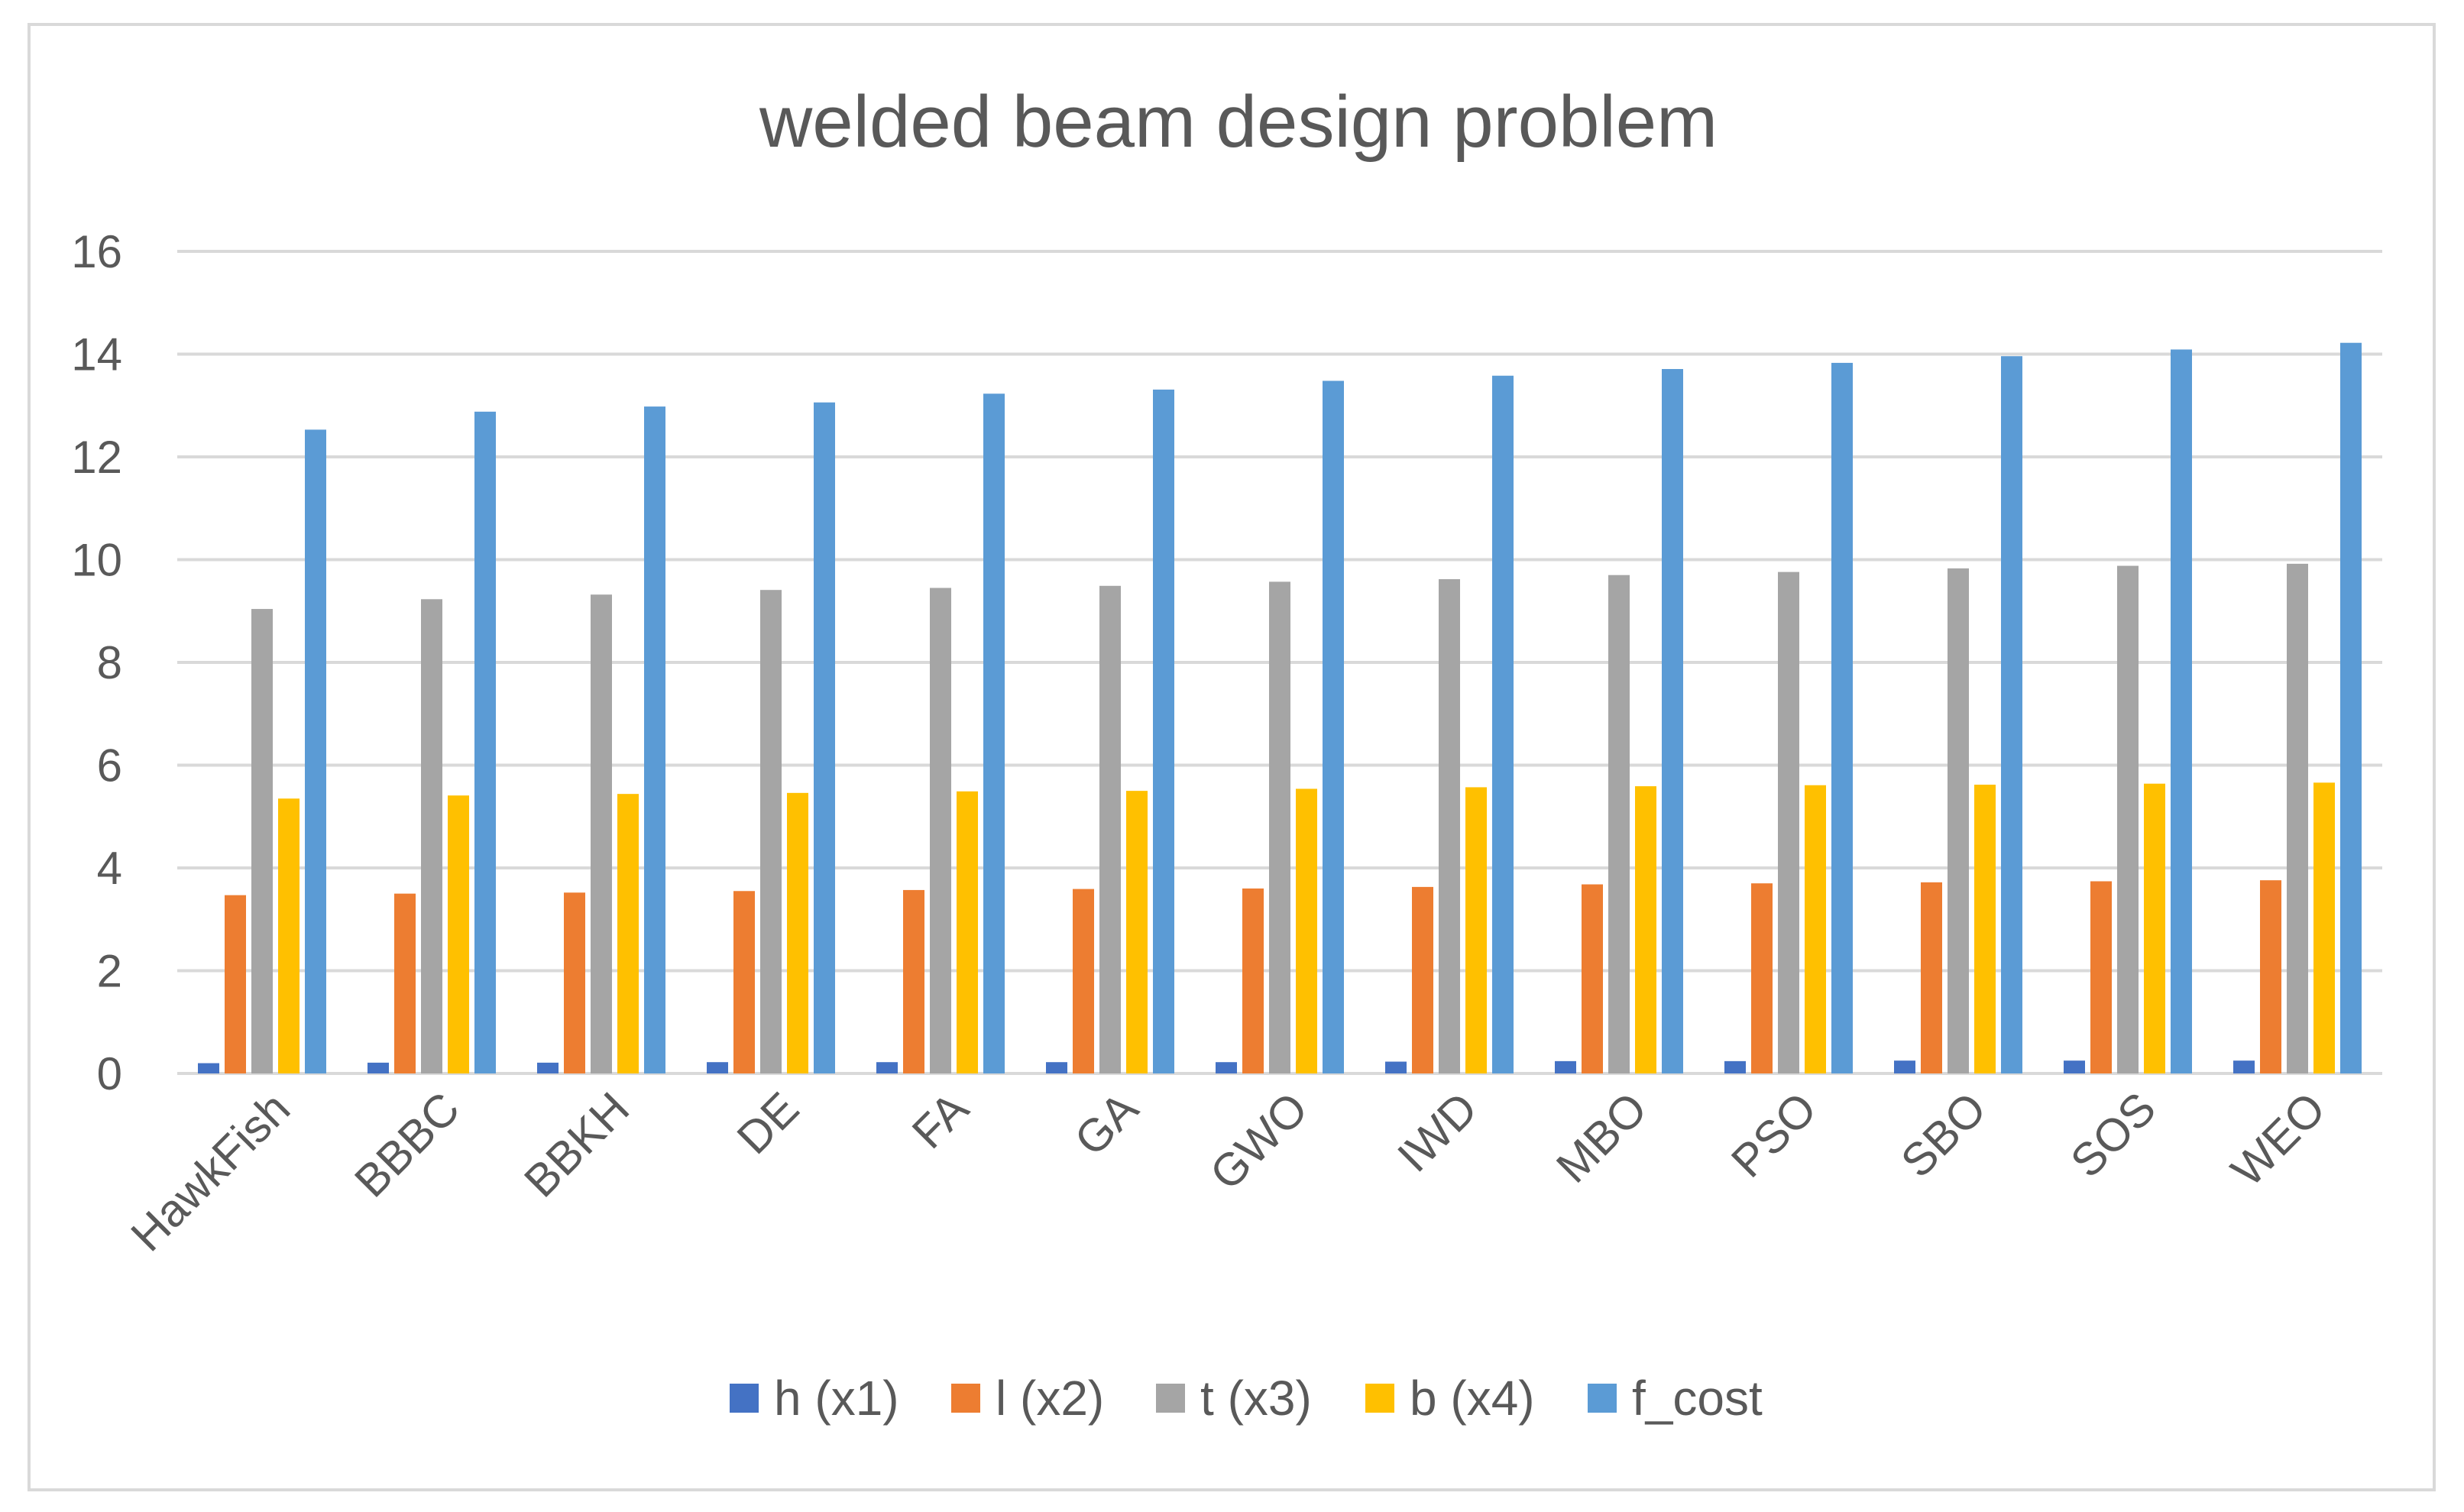 This screenshot has height=1512, width=2464. I want to click on x-tick-label: FA, so click(940, 1121).